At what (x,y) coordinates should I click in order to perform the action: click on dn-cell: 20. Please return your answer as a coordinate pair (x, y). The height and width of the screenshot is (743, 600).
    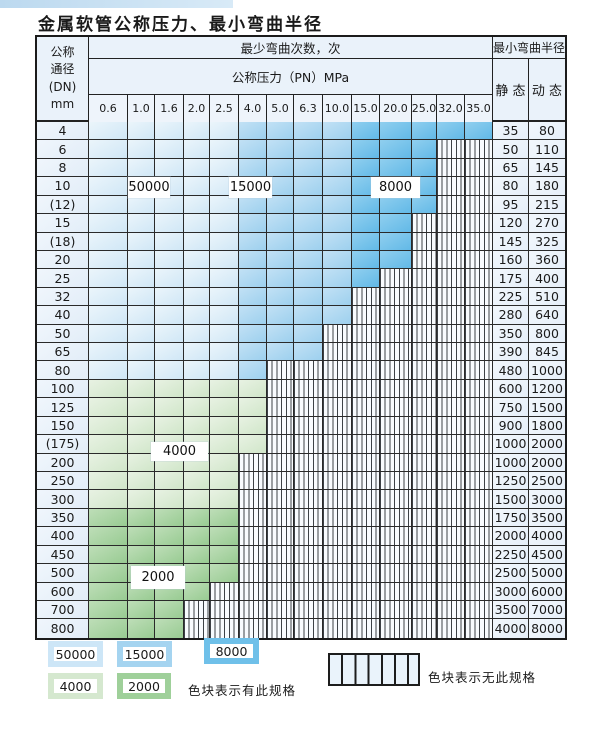
    Looking at the image, I should click on (63, 260).